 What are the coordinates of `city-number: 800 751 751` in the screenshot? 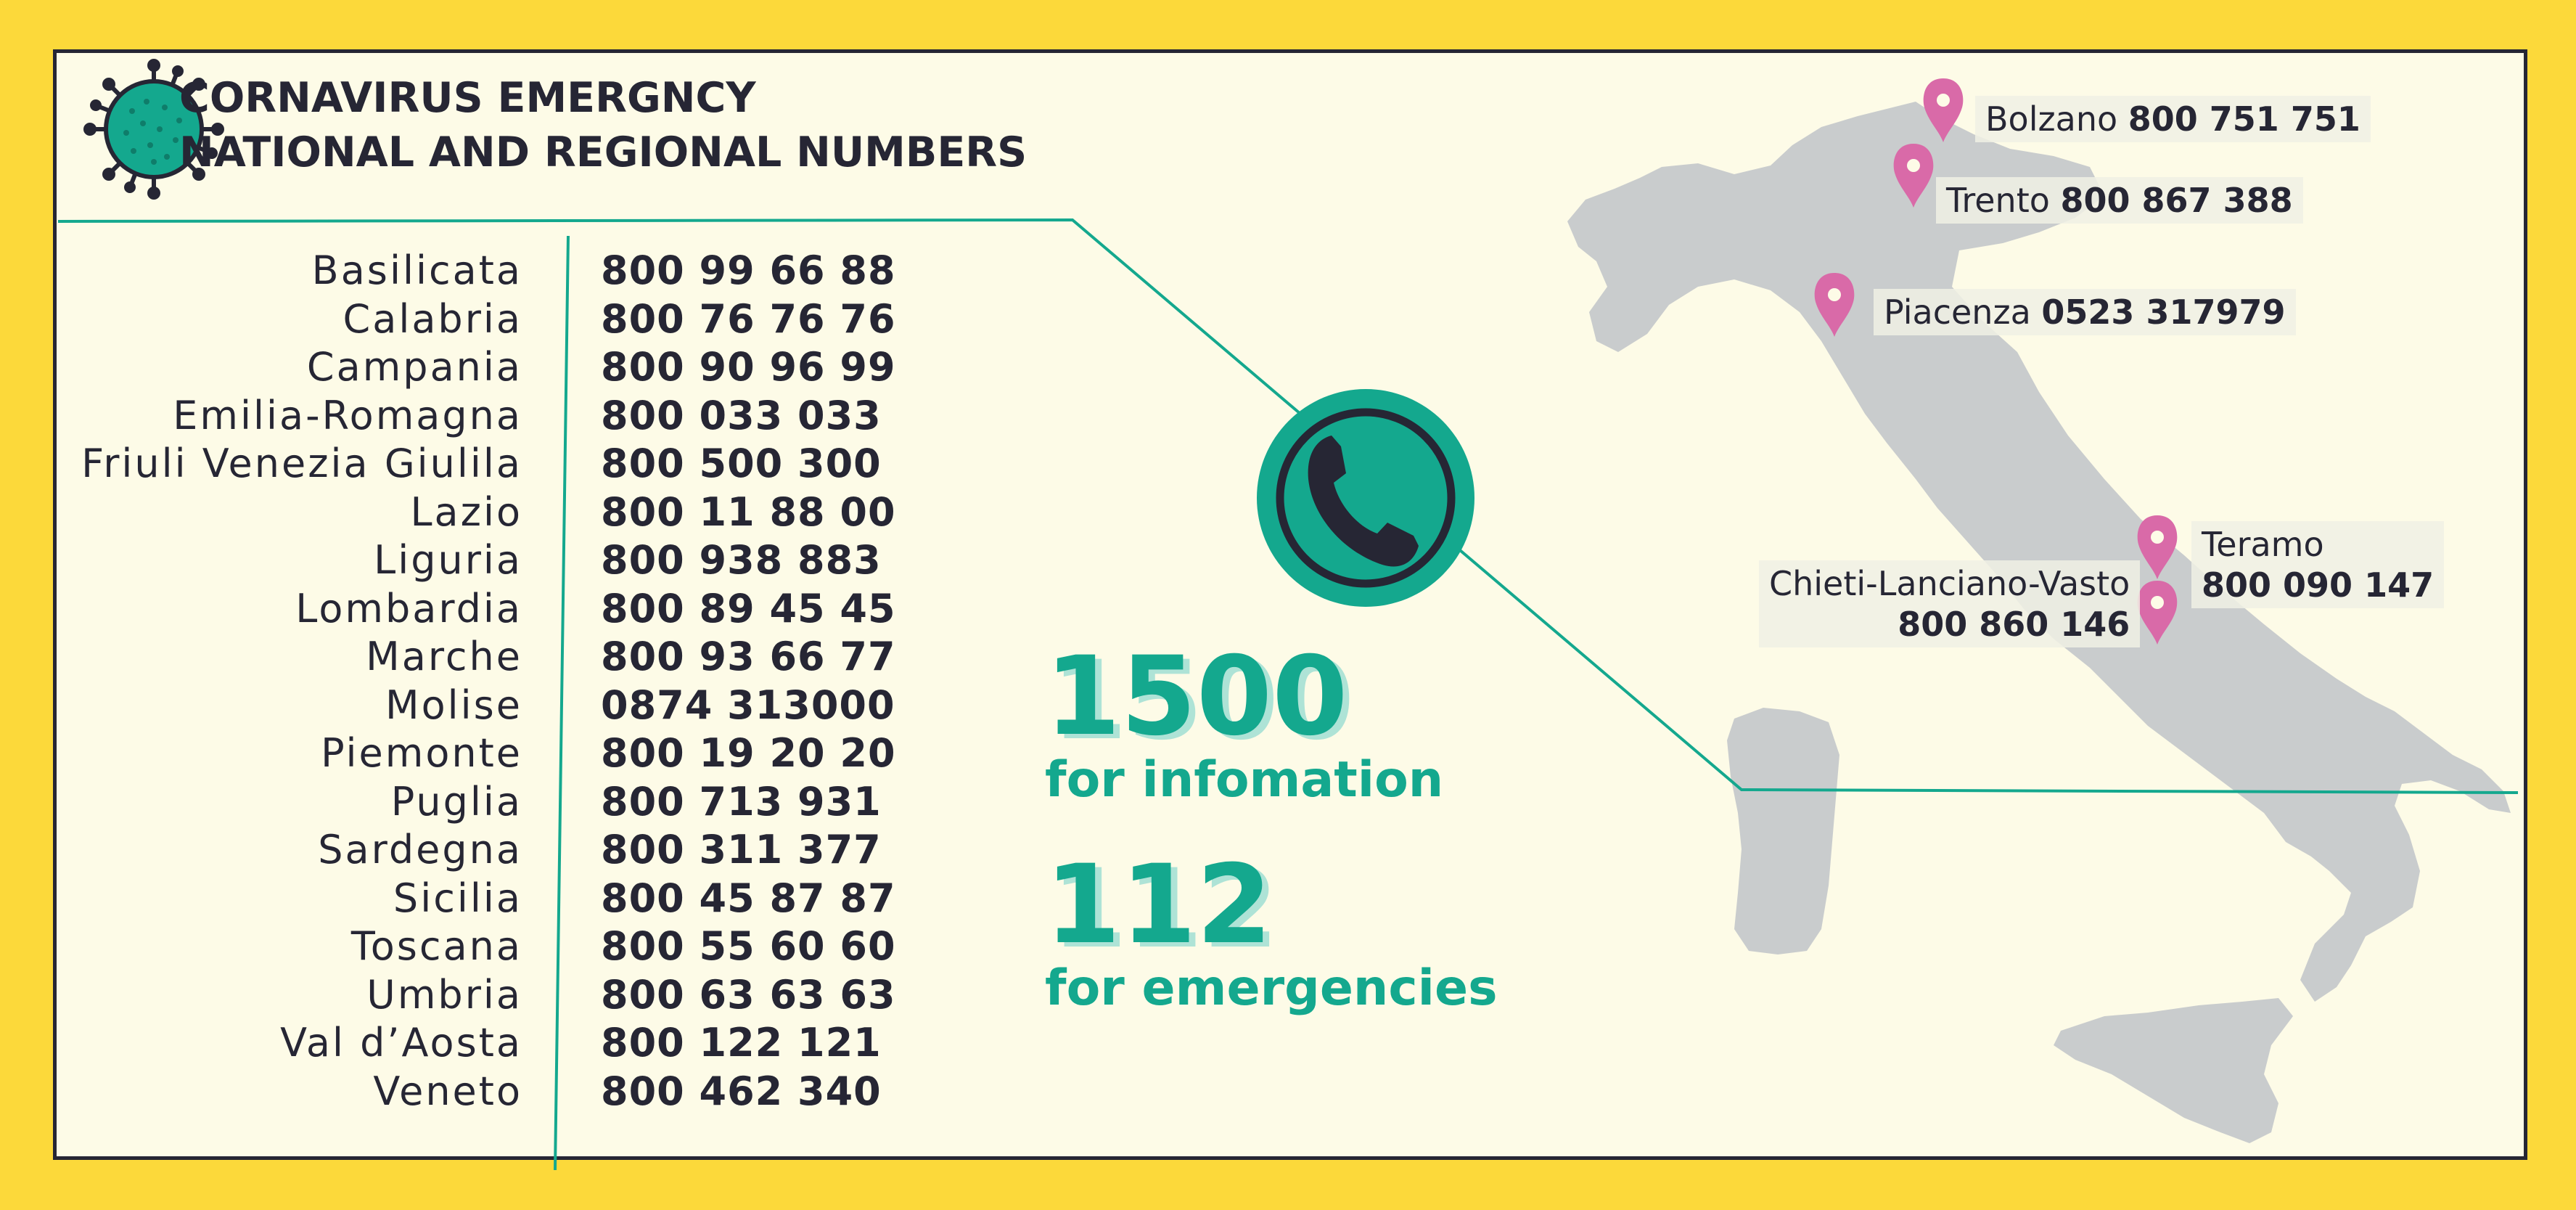 It's located at (2244, 119).